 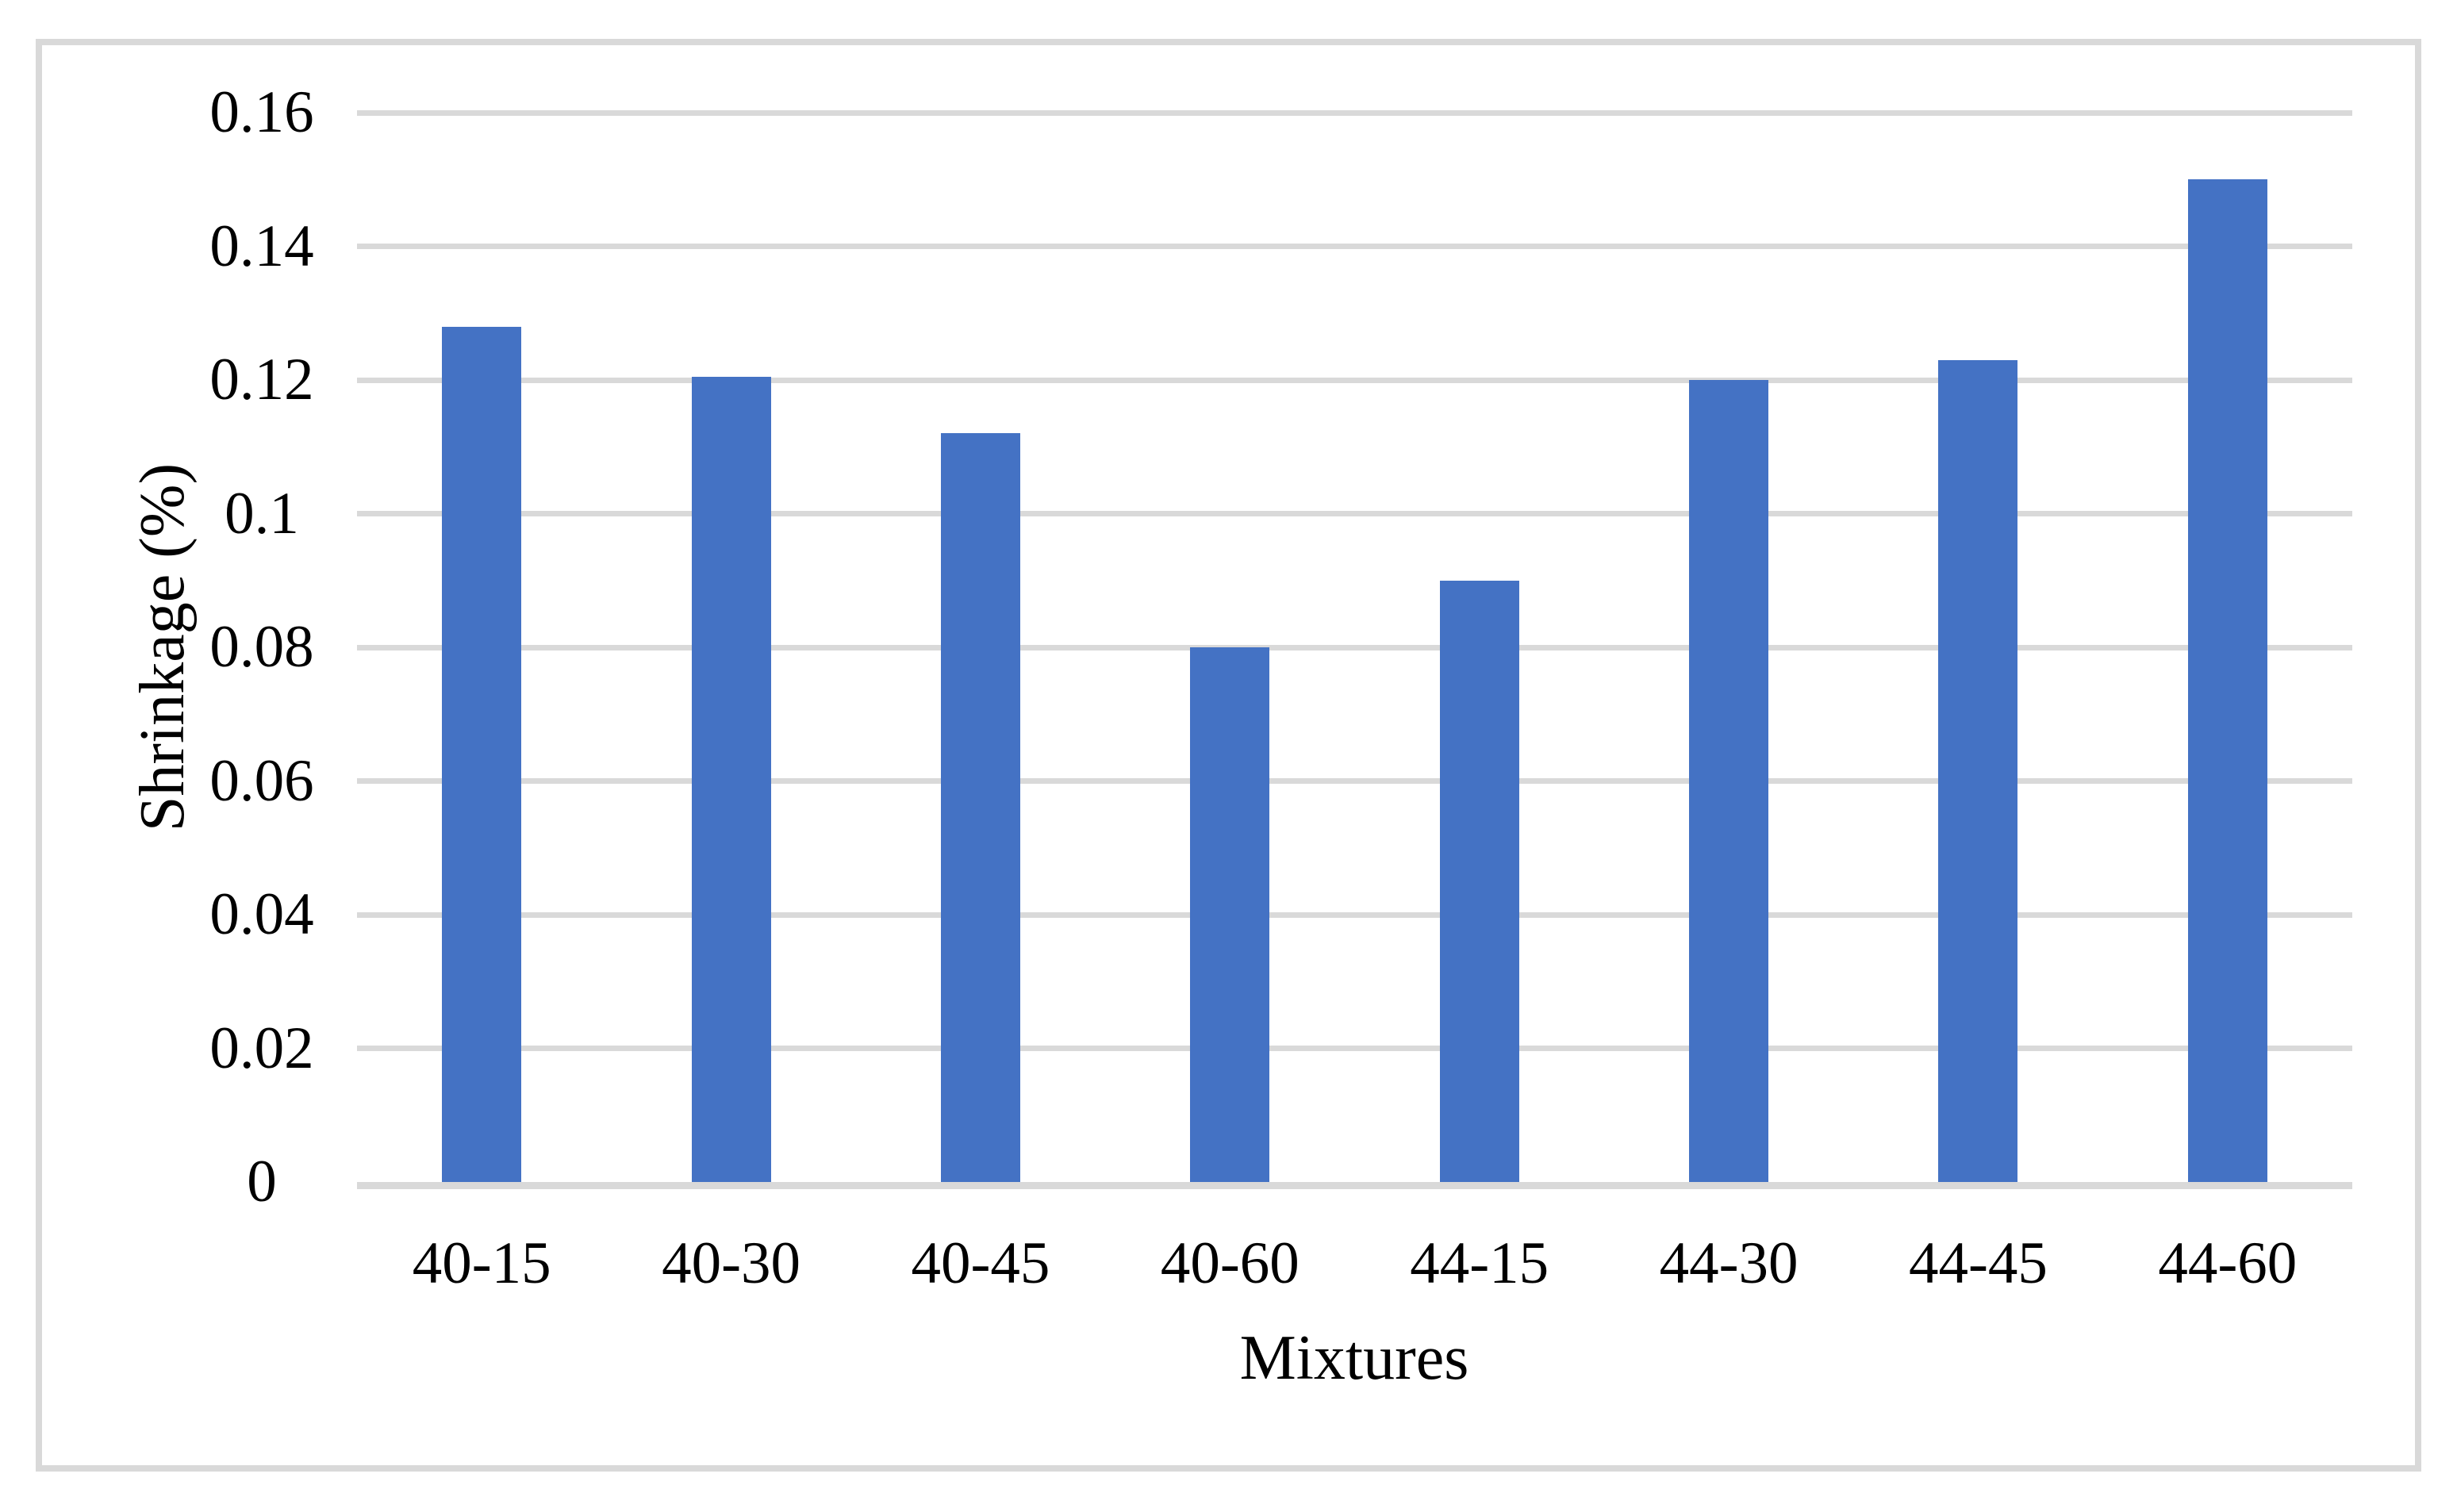 I want to click on x-category-label: 44-15, so click(x=1479, y=1263).